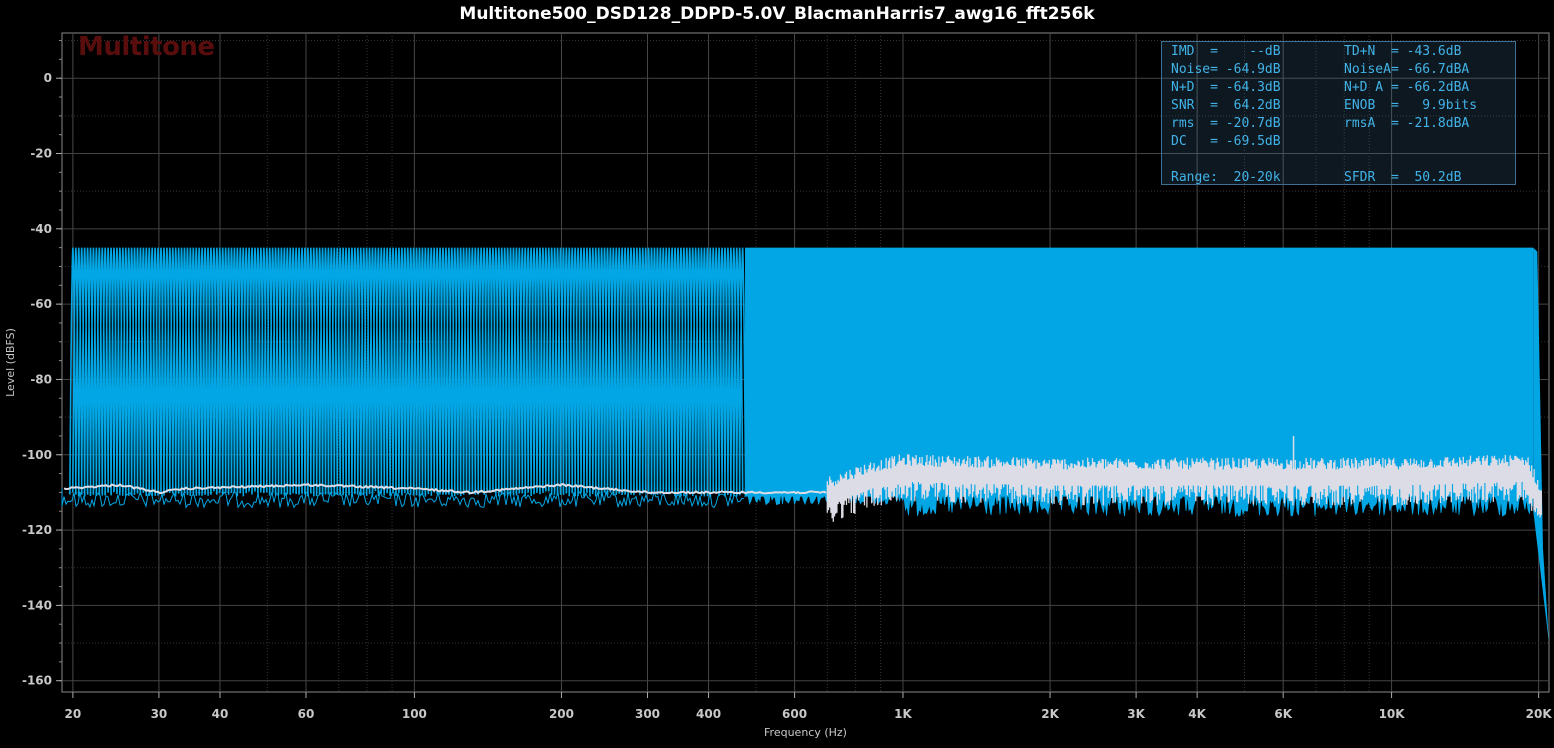 The height and width of the screenshot is (748, 1554). Describe the element at coordinates (1226, 105) in the screenshot. I see `stat-left: SNR = 64.2dB` at that location.